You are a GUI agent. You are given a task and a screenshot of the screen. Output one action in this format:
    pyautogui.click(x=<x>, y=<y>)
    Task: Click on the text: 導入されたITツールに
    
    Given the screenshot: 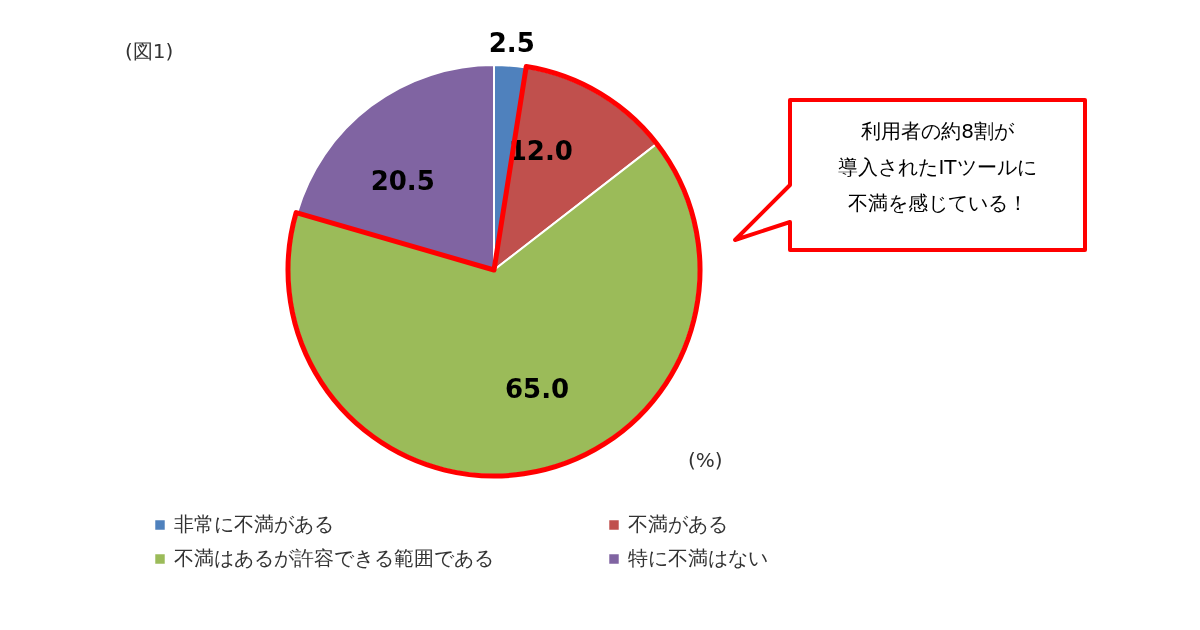 What is the action you would take?
    pyautogui.click(x=937, y=167)
    